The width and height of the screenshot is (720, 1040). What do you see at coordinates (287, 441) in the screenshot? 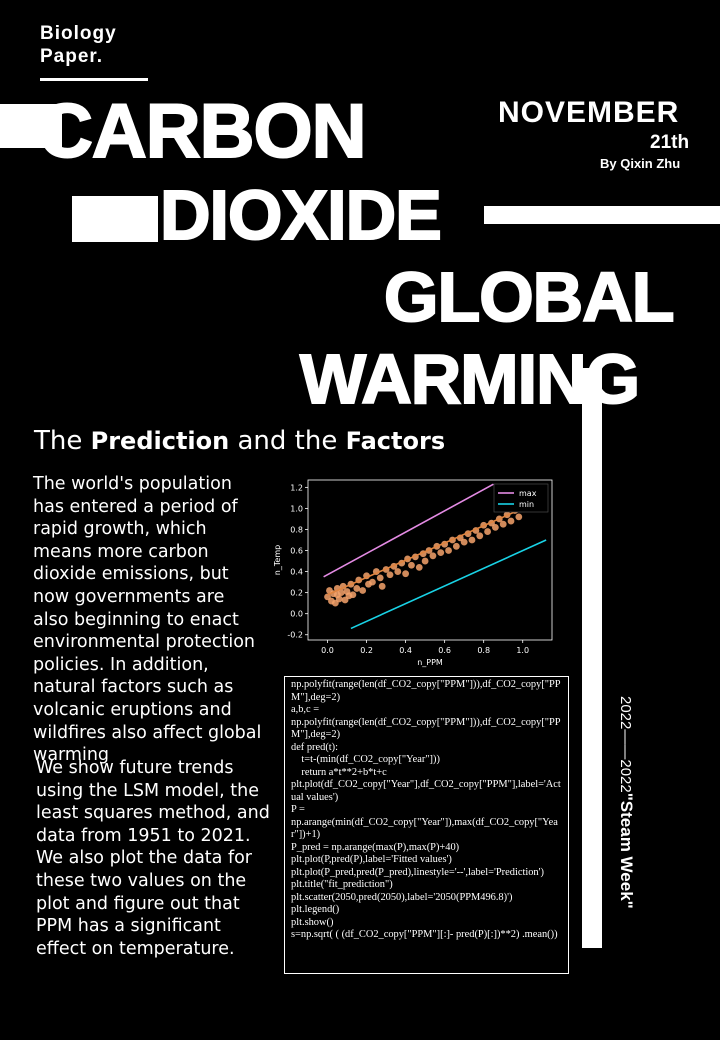
I see `subtitle-word-3: and the` at bounding box center [287, 441].